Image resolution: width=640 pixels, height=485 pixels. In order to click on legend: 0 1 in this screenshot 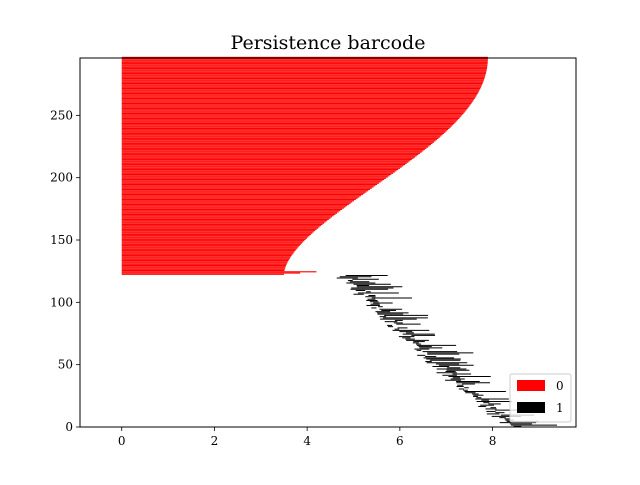, I will do `click(540, 398)`.